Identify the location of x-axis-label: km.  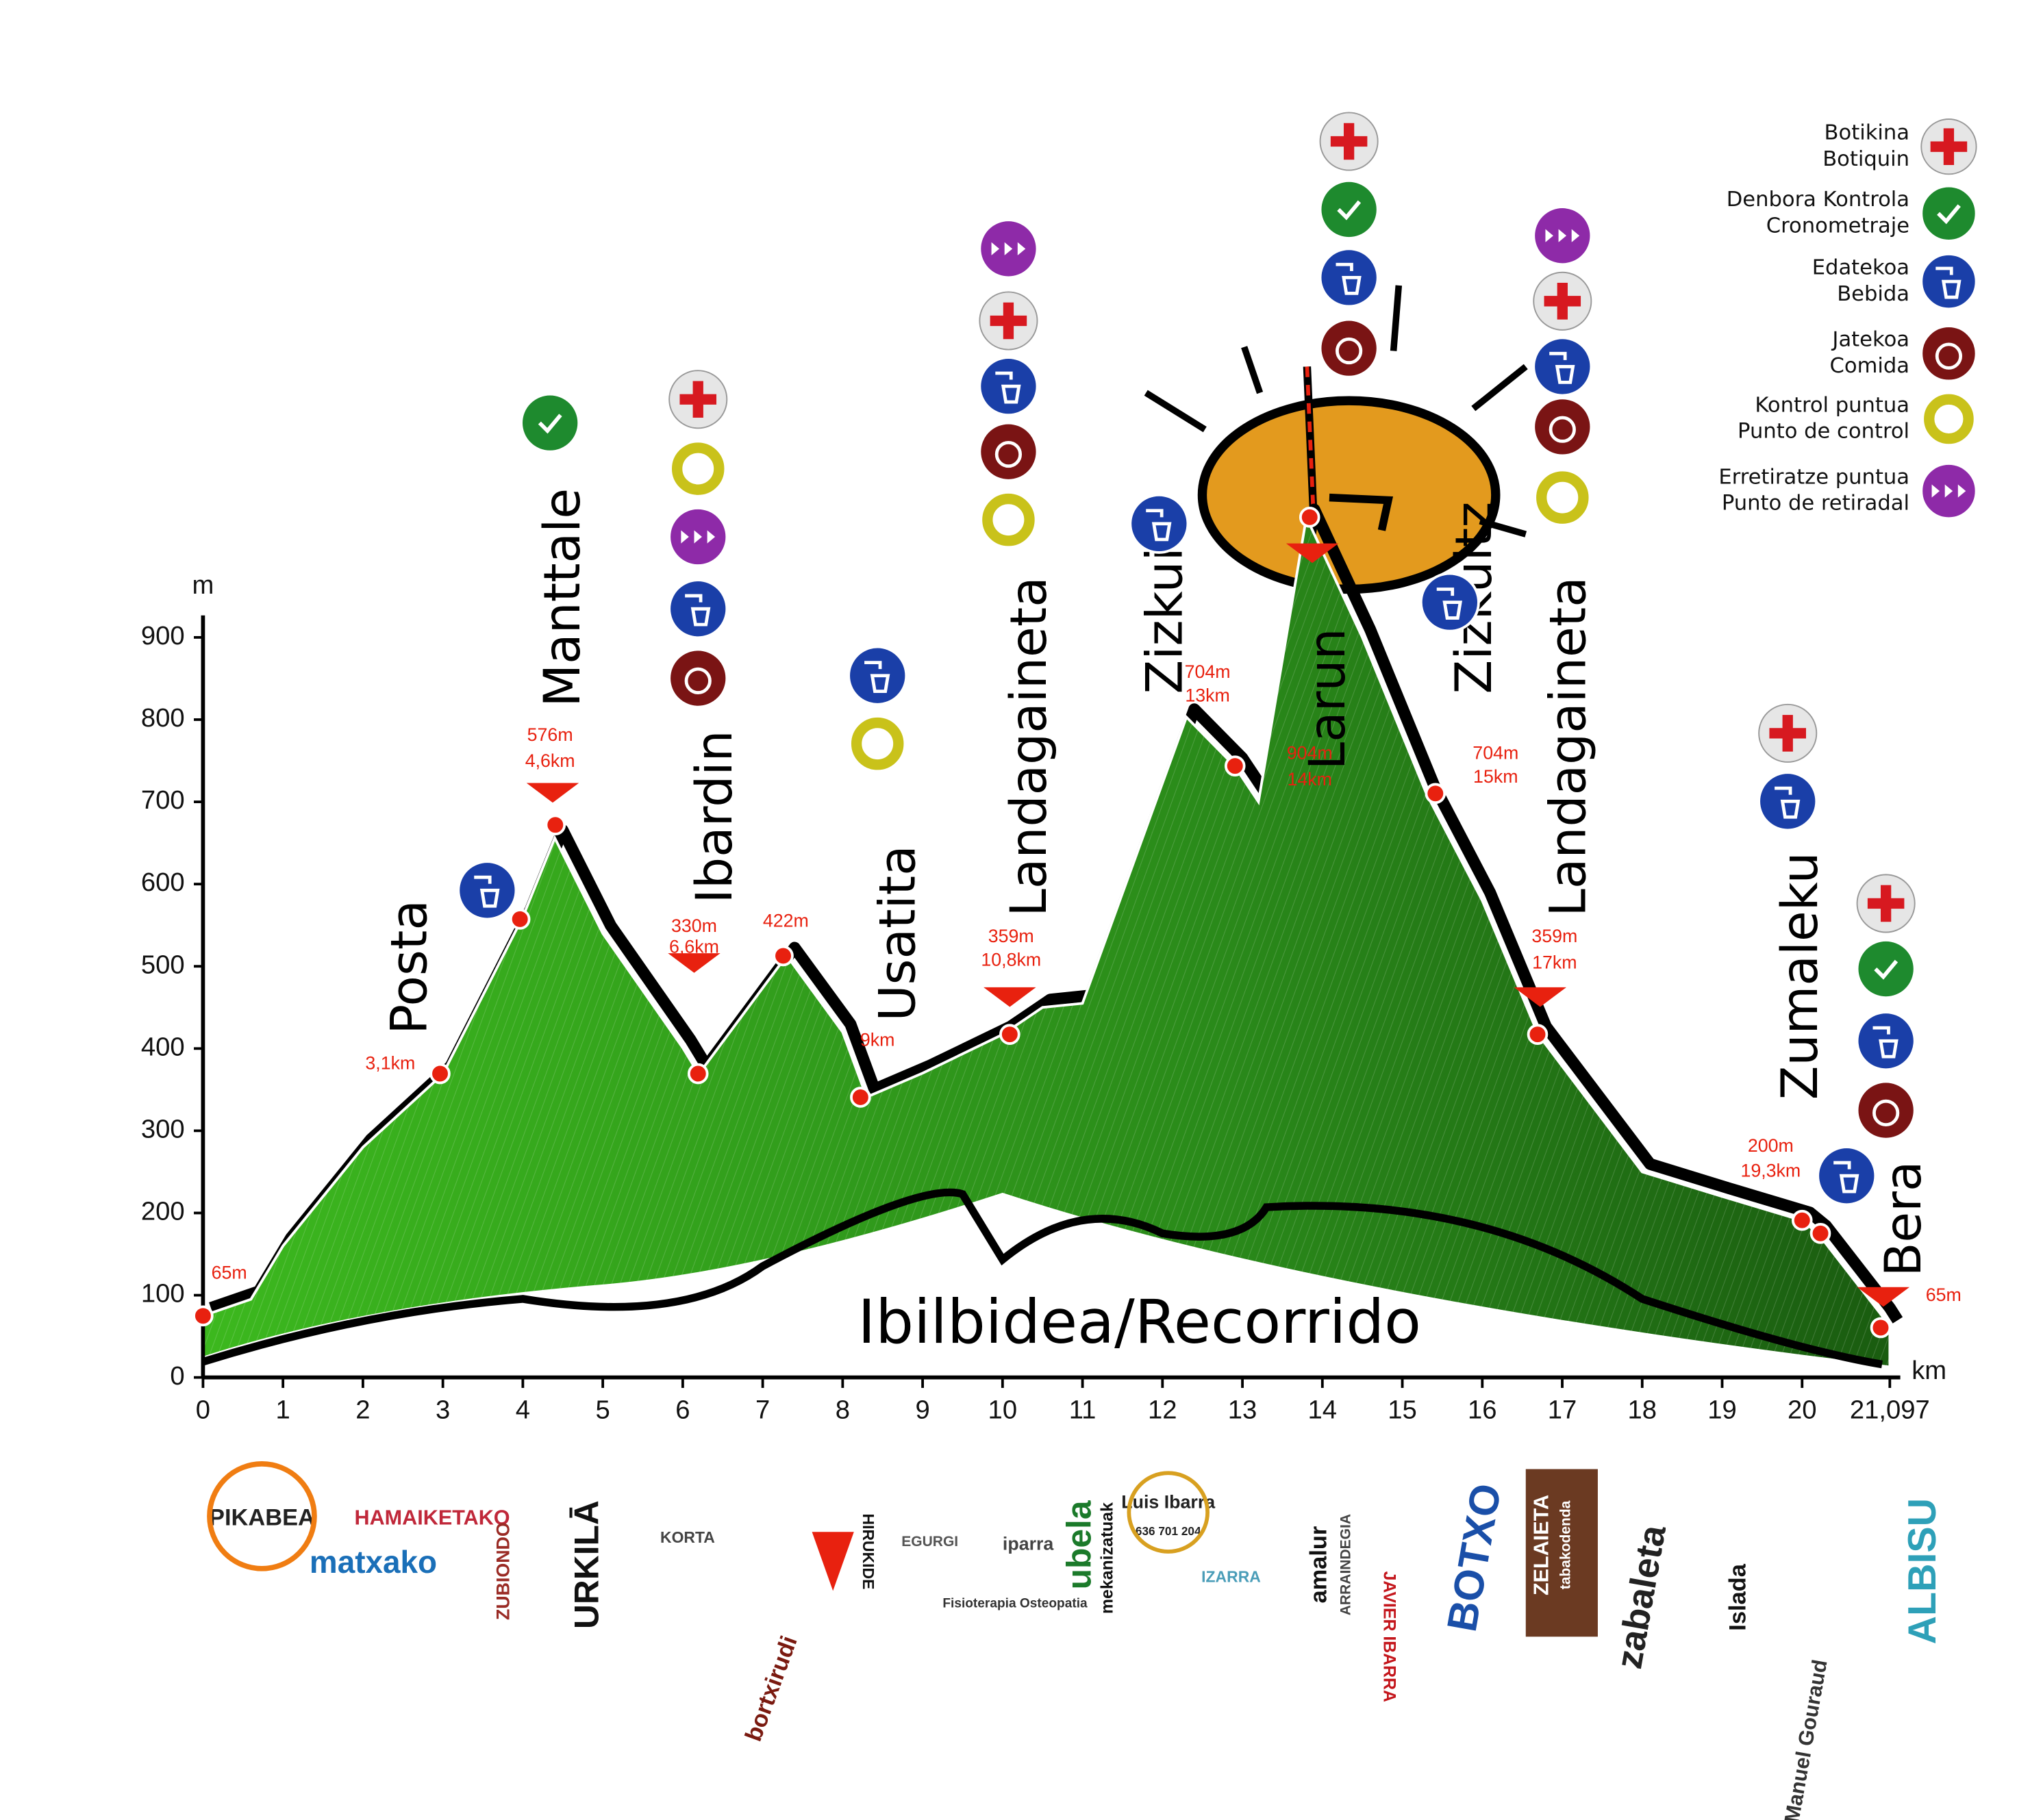
(1929, 1370).